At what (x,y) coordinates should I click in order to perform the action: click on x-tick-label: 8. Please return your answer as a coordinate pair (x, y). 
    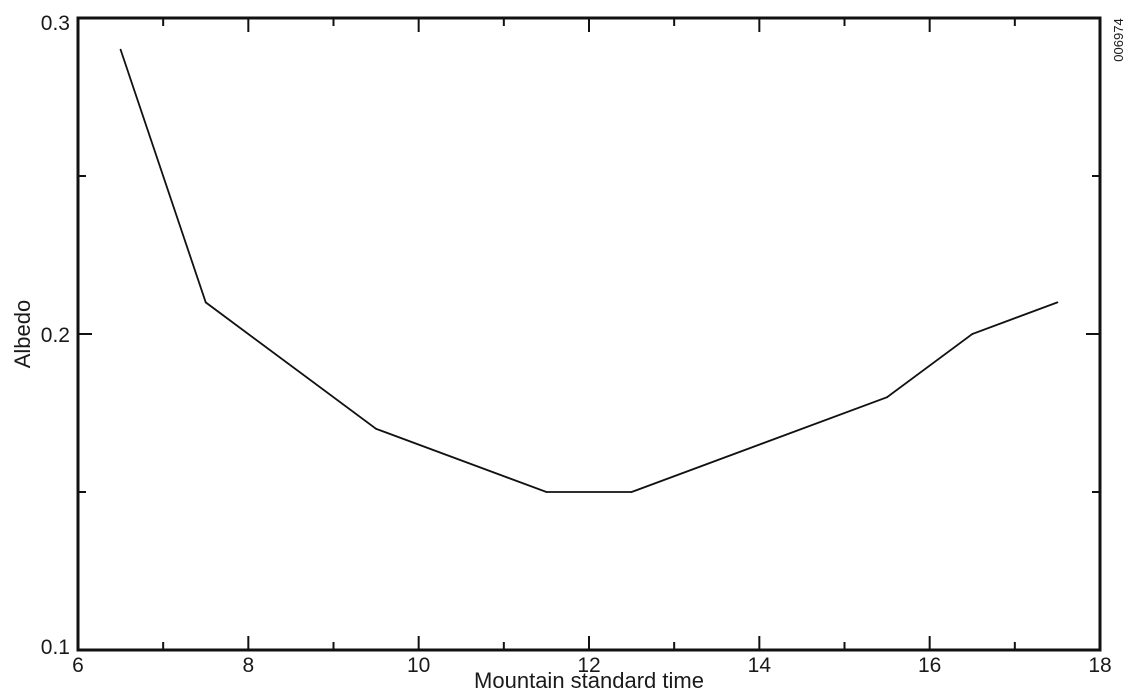
    Looking at the image, I should click on (248, 665).